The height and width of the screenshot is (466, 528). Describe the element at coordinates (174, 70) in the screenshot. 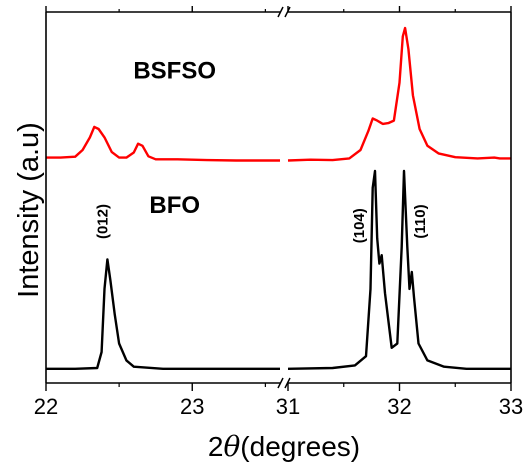

I see `sample-label-bsfso: BSFSO` at that location.